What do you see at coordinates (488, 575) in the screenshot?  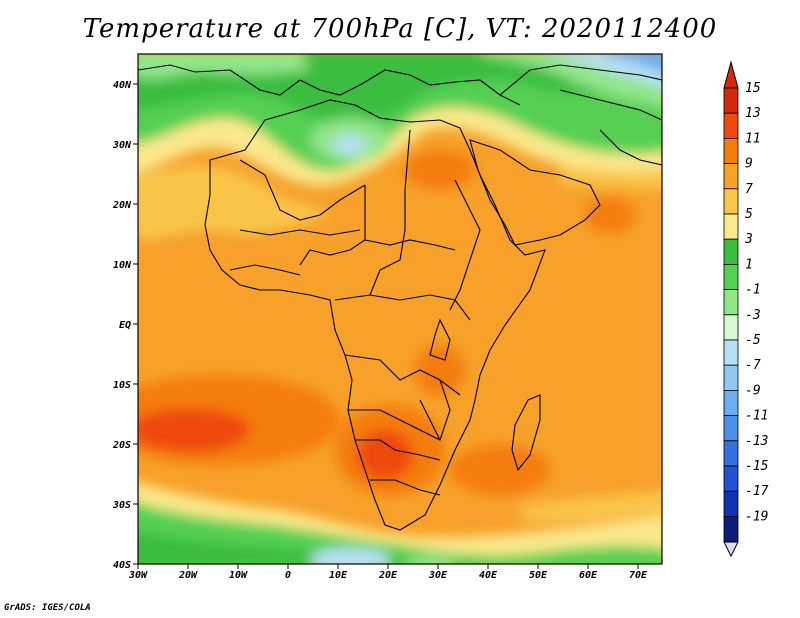 I see `lon-label: 40E` at bounding box center [488, 575].